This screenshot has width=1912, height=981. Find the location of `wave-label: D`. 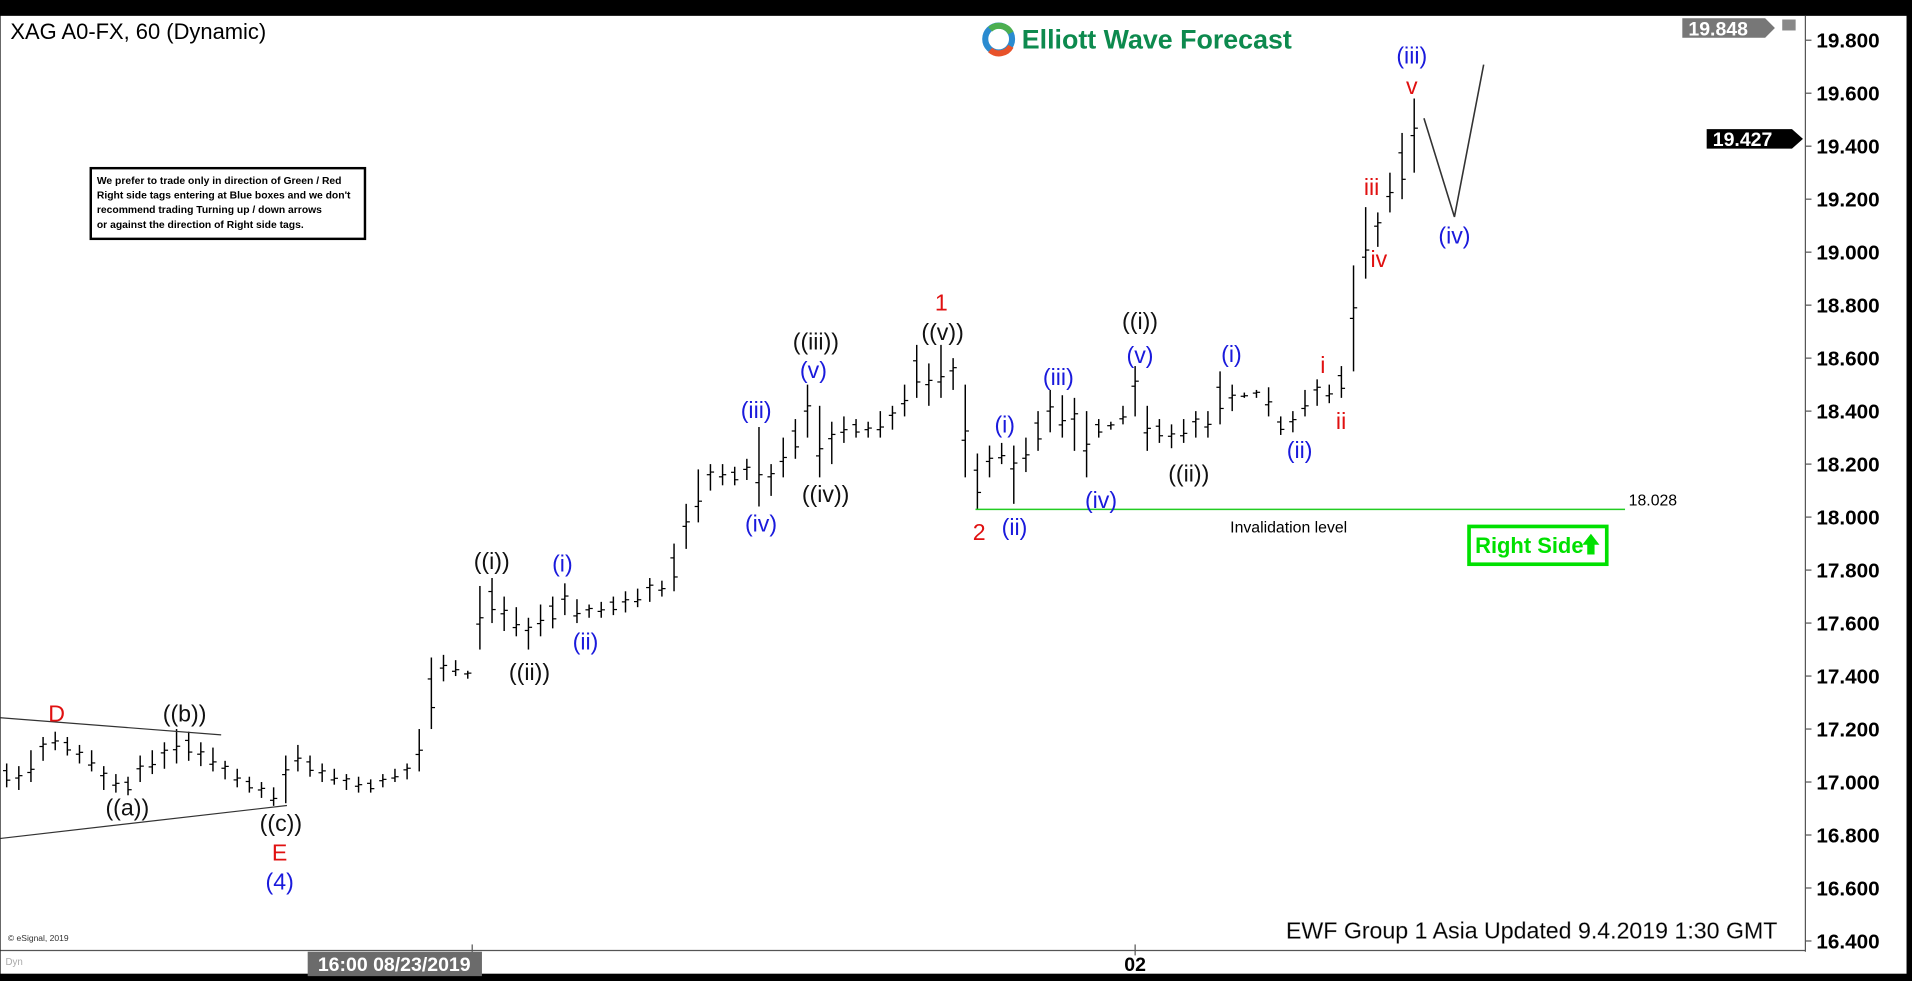

wave-label: D is located at coordinates (56, 713).